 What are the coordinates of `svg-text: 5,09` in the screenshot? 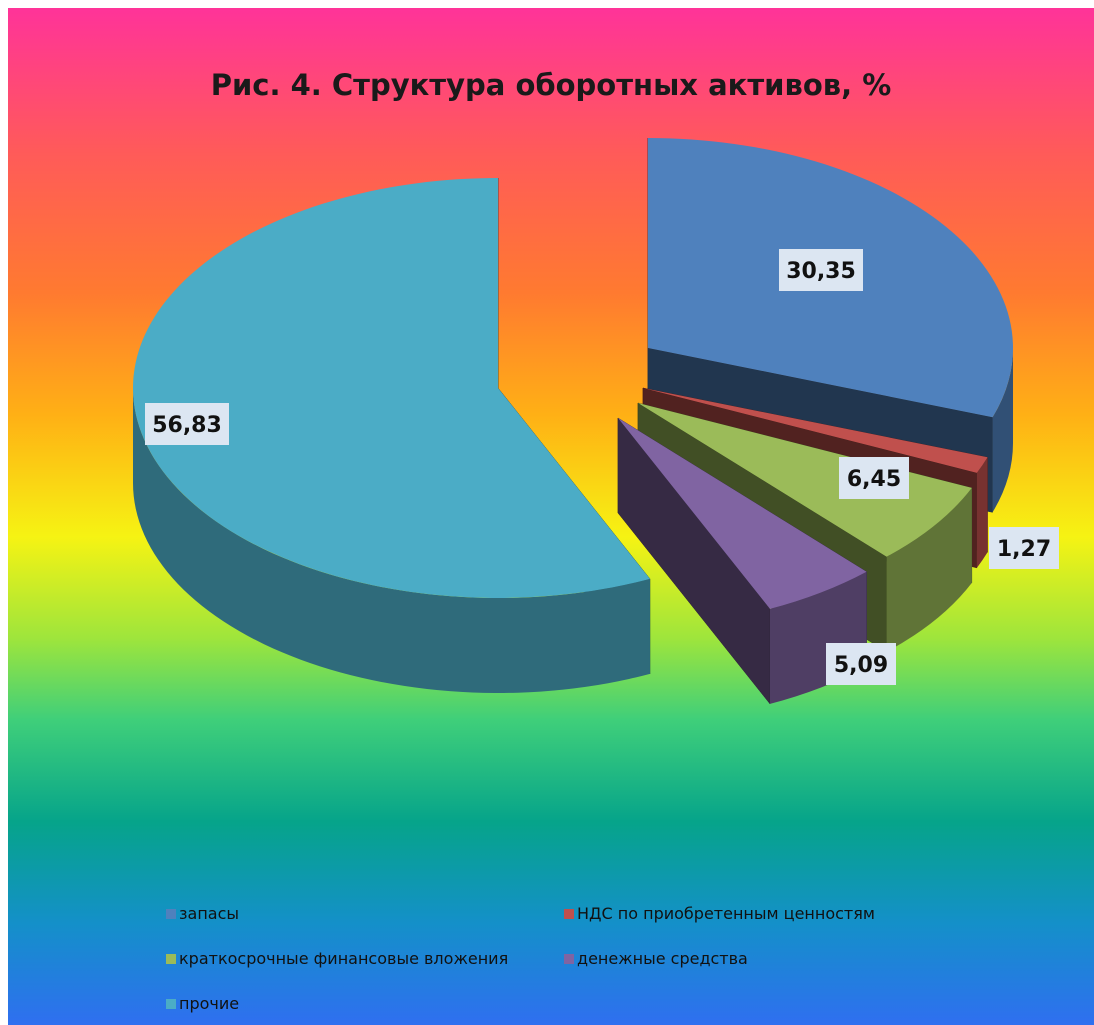 It's located at (861, 665).